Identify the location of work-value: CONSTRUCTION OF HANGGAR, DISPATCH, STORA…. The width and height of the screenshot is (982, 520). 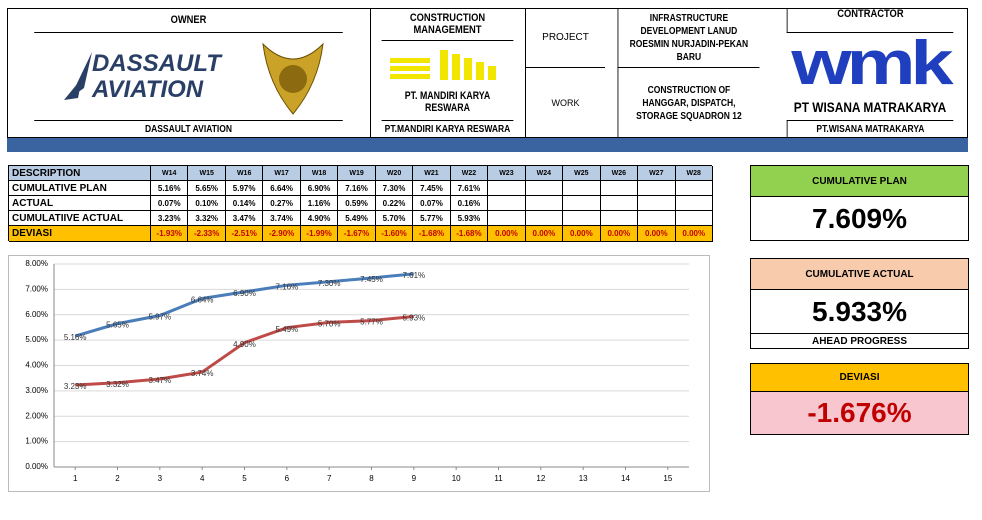
(688, 103).